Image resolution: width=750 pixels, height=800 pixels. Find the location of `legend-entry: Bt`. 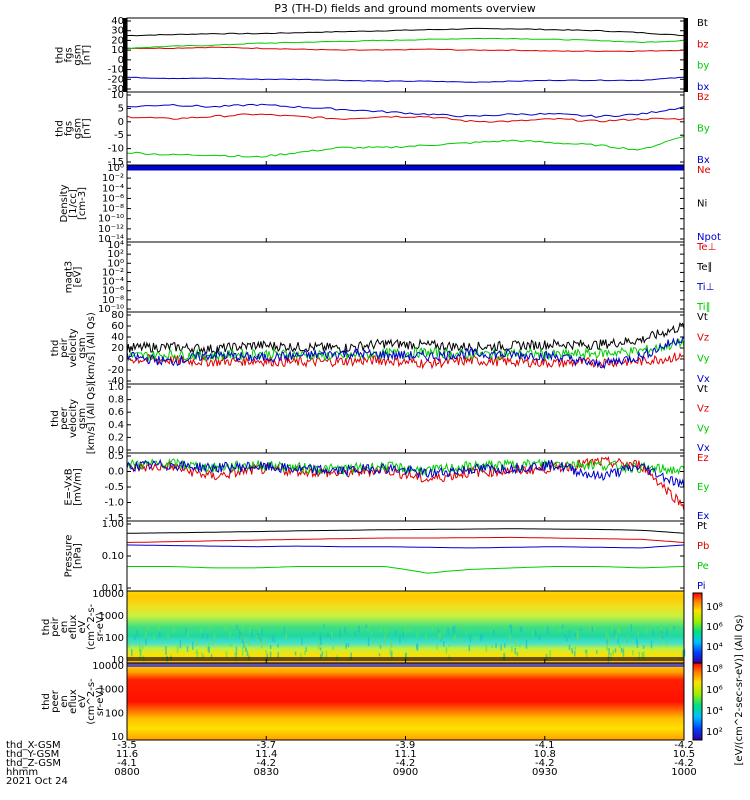

legend-entry: Bt is located at coordinates (702, 23).